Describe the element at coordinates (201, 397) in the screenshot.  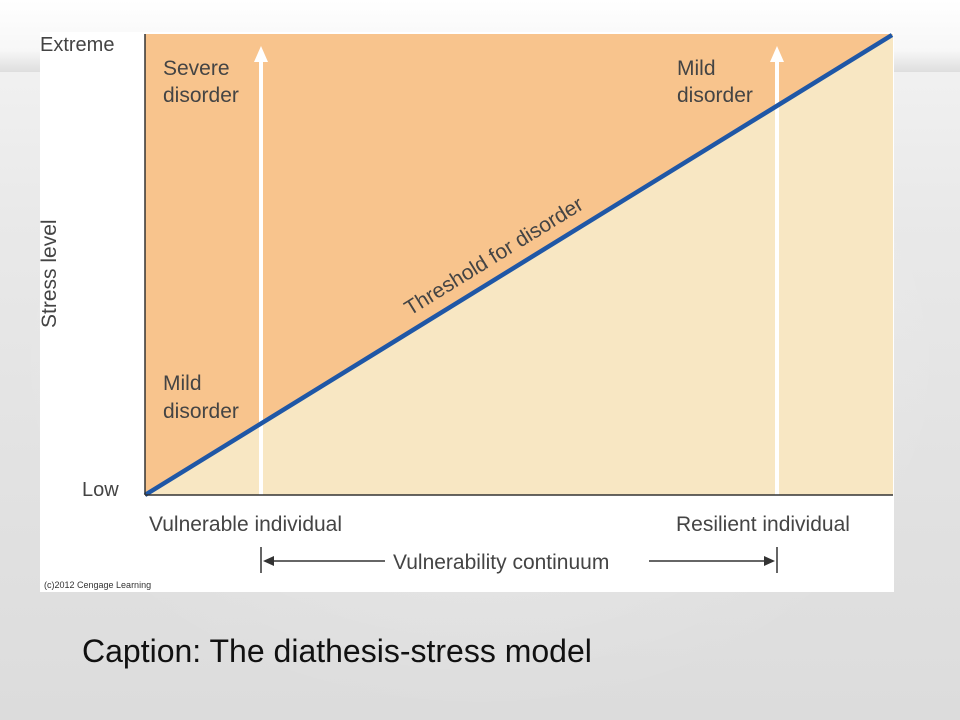
I see `mild-disorder-left-label: Mild disorder` at that location.